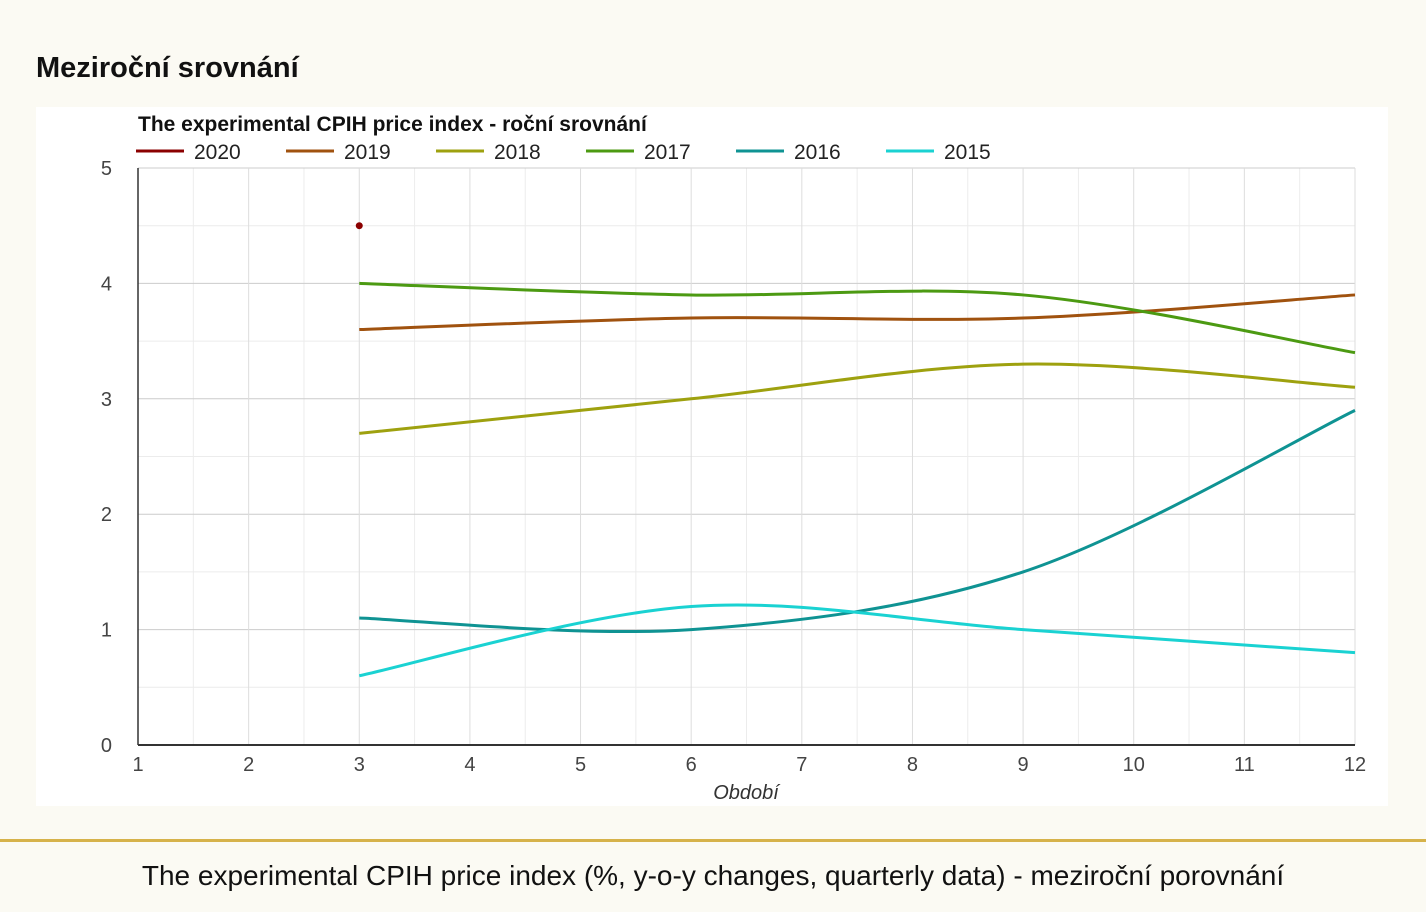 The height and width of the screenshot is (912, 1426). I want to click on y-tick-label: 1, so click(106, 631).